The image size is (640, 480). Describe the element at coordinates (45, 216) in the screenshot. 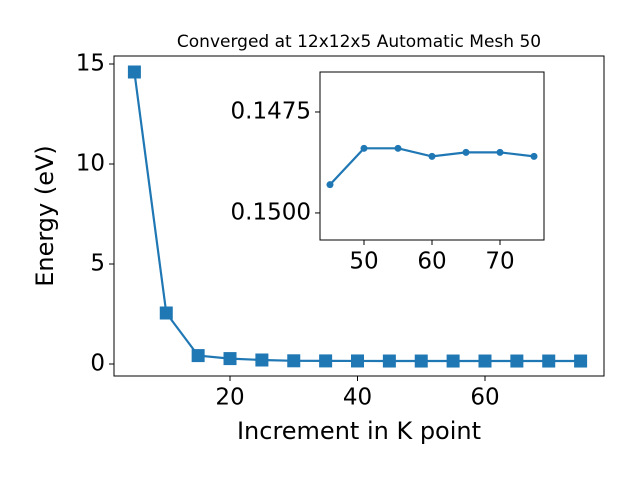

I see `y-axis-label: Energy (eV)` at that location.